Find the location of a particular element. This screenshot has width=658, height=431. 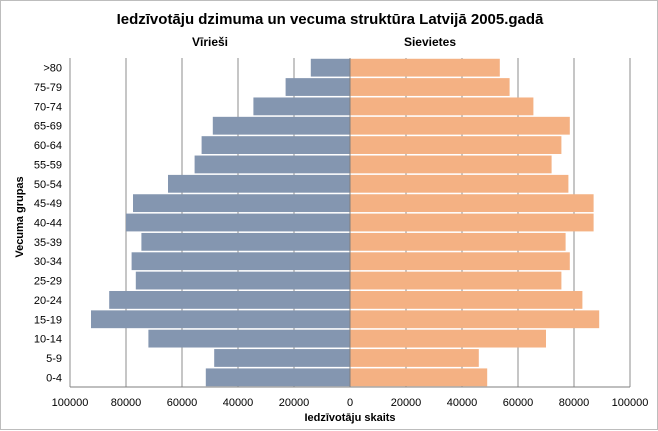

y-tick-label: 25-29 is located at coordinates (48, 282).